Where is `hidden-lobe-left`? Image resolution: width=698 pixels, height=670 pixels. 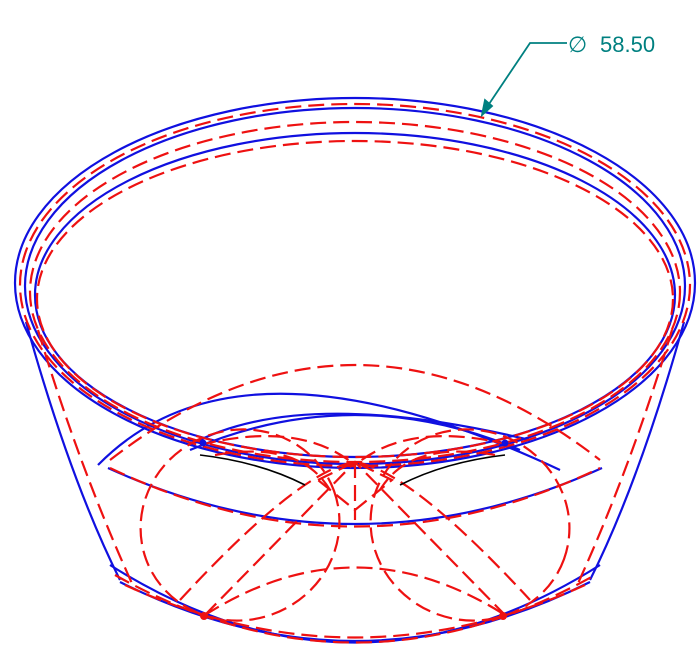 hidden-lobe-left is located at coordinates (277, 450).